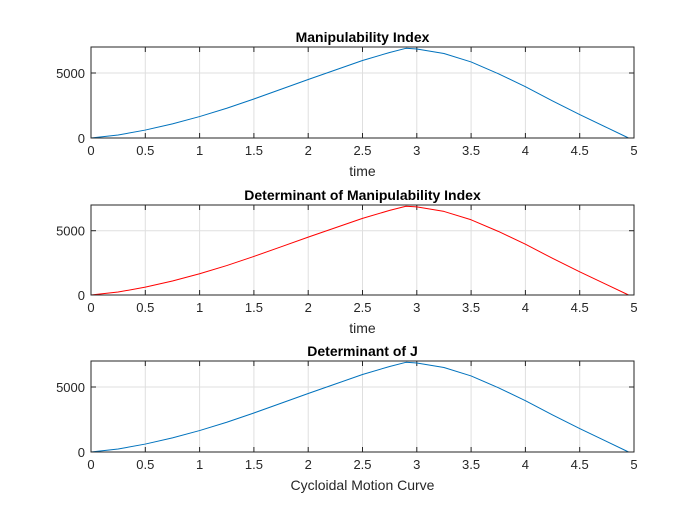 The width and height of the screenshot is (700, 525). Describe the element at coordinates (362, 351) in the screenshot. I see `chart-title: Determinant of J` at that location.